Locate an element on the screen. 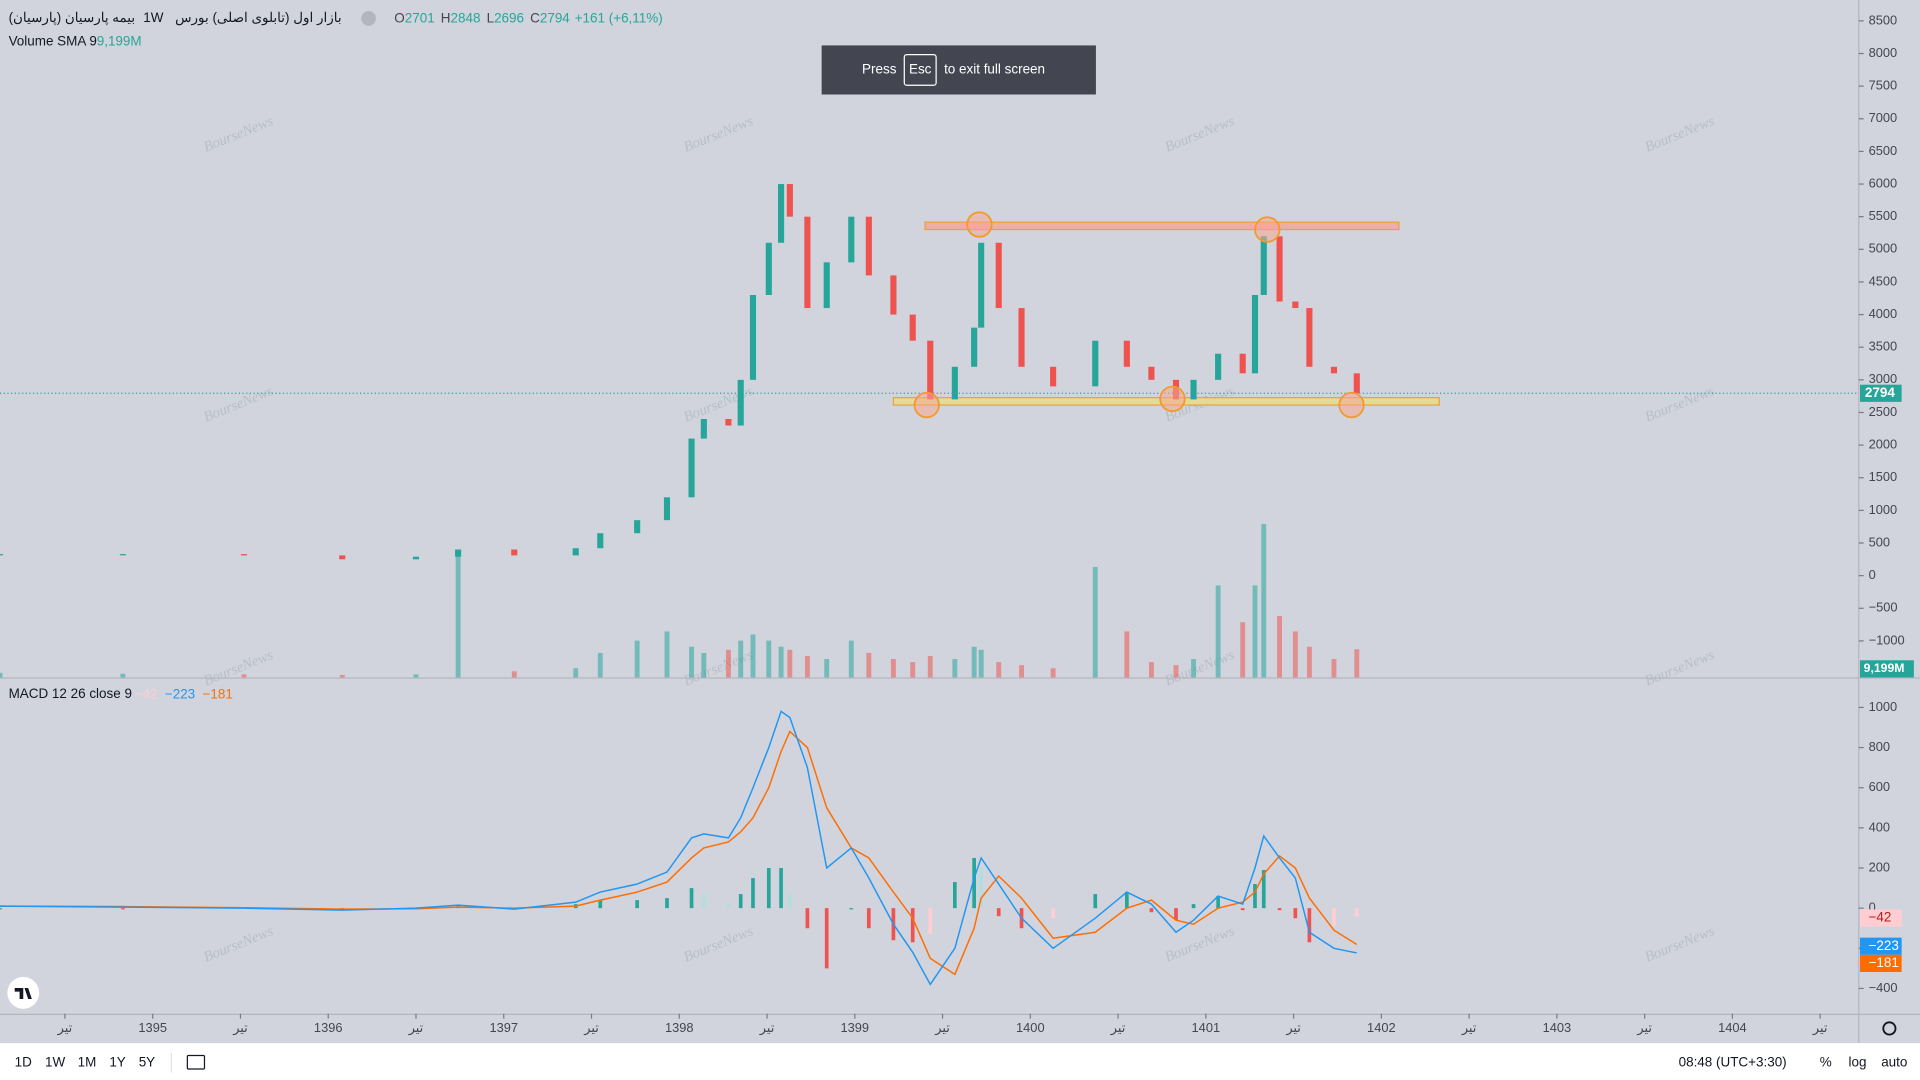 The image size is (1920, 1080). axis-tag-label: −181 is located at coordinates (1884, 962).